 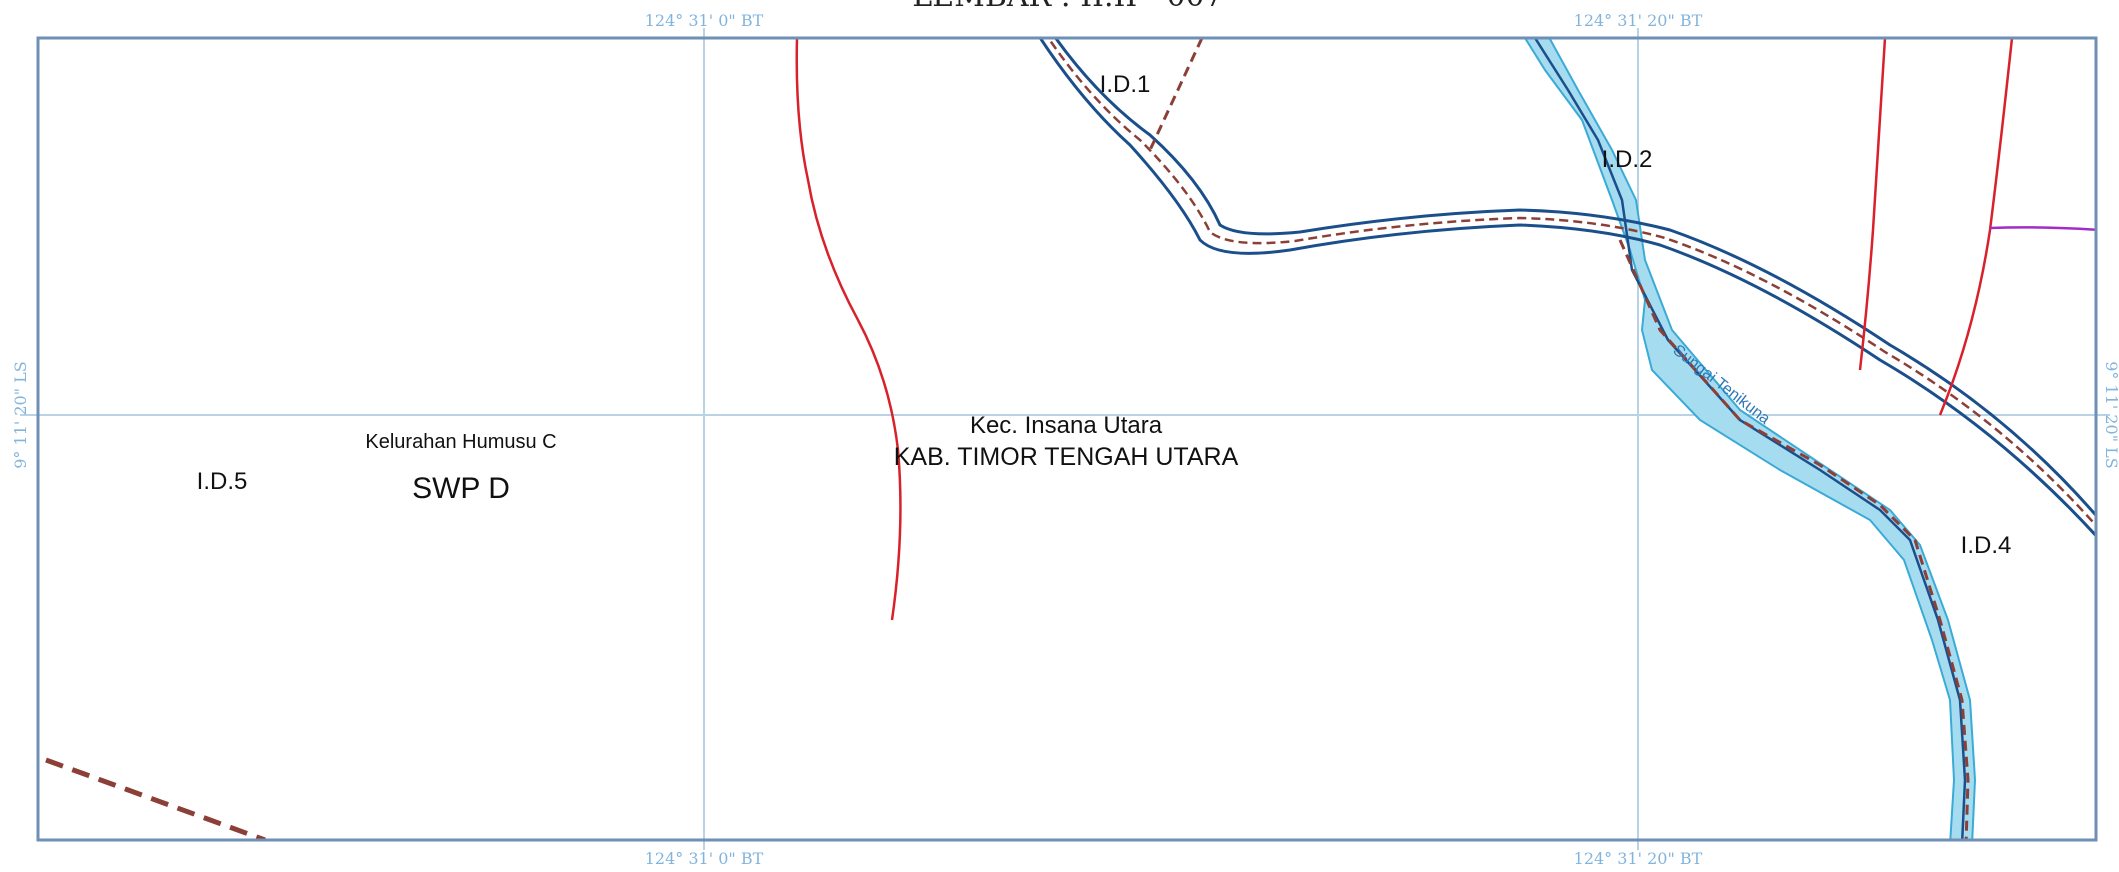 I want to click on grid-label-right: 9° 11' 20" LS, so click(x=2110, y=415).